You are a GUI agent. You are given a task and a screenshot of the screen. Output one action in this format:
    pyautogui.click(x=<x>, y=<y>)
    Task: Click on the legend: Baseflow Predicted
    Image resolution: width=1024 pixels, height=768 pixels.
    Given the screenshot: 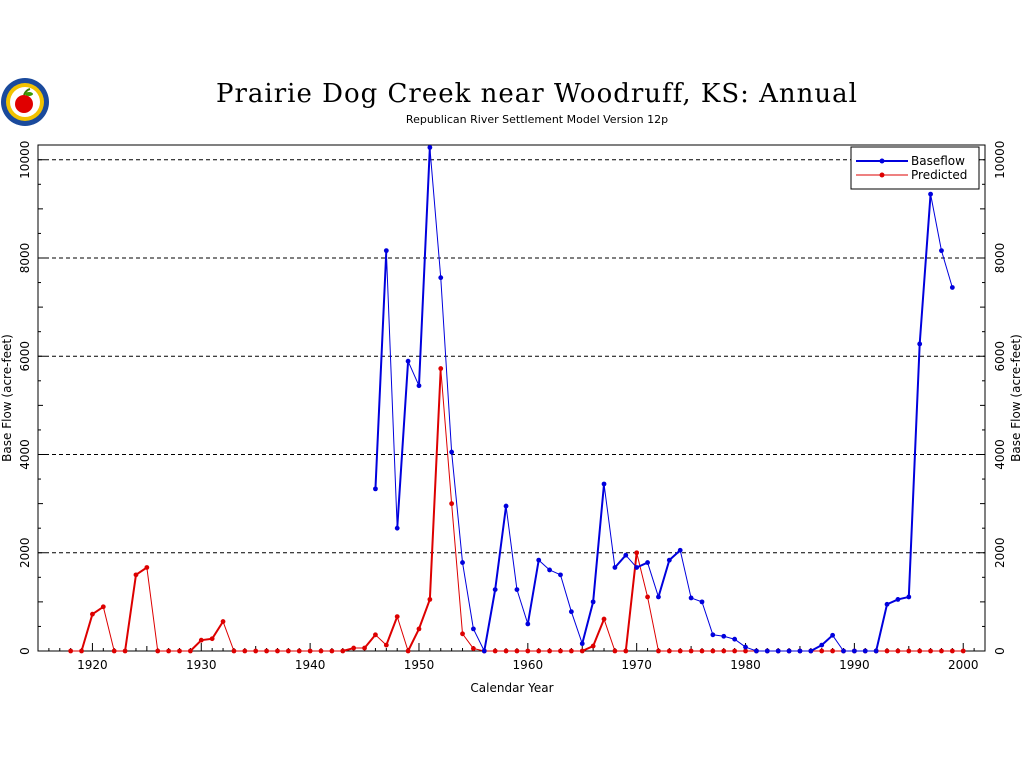 What is the action you would take?
    pyautogui.click(x=915, y=168)
    